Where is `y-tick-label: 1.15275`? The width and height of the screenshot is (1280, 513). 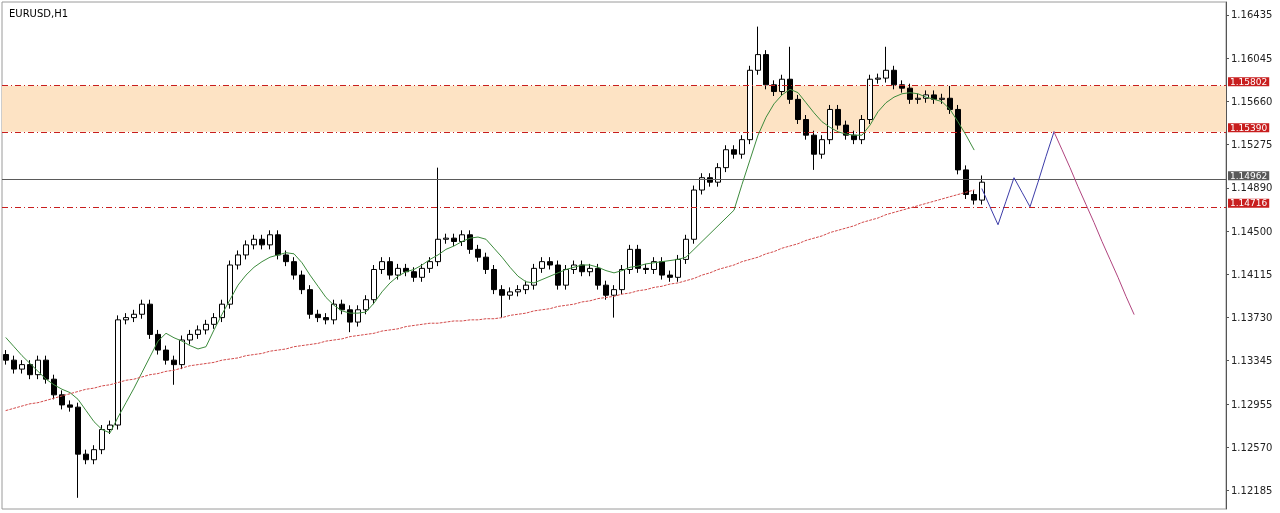
y-tick-label: 1.15275 is located at coordinates (1252, 145).